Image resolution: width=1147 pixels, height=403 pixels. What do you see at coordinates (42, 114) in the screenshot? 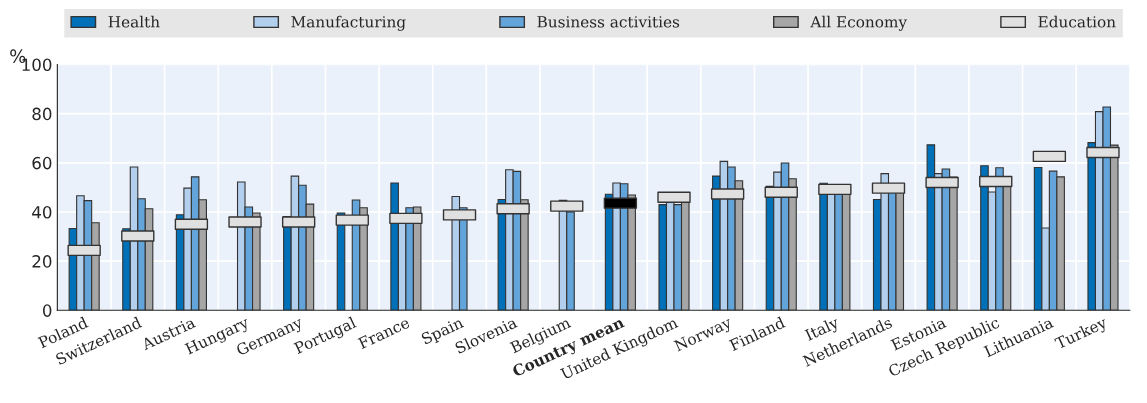
I see `y-tick-label: 80` at bounding box center [42, 114].